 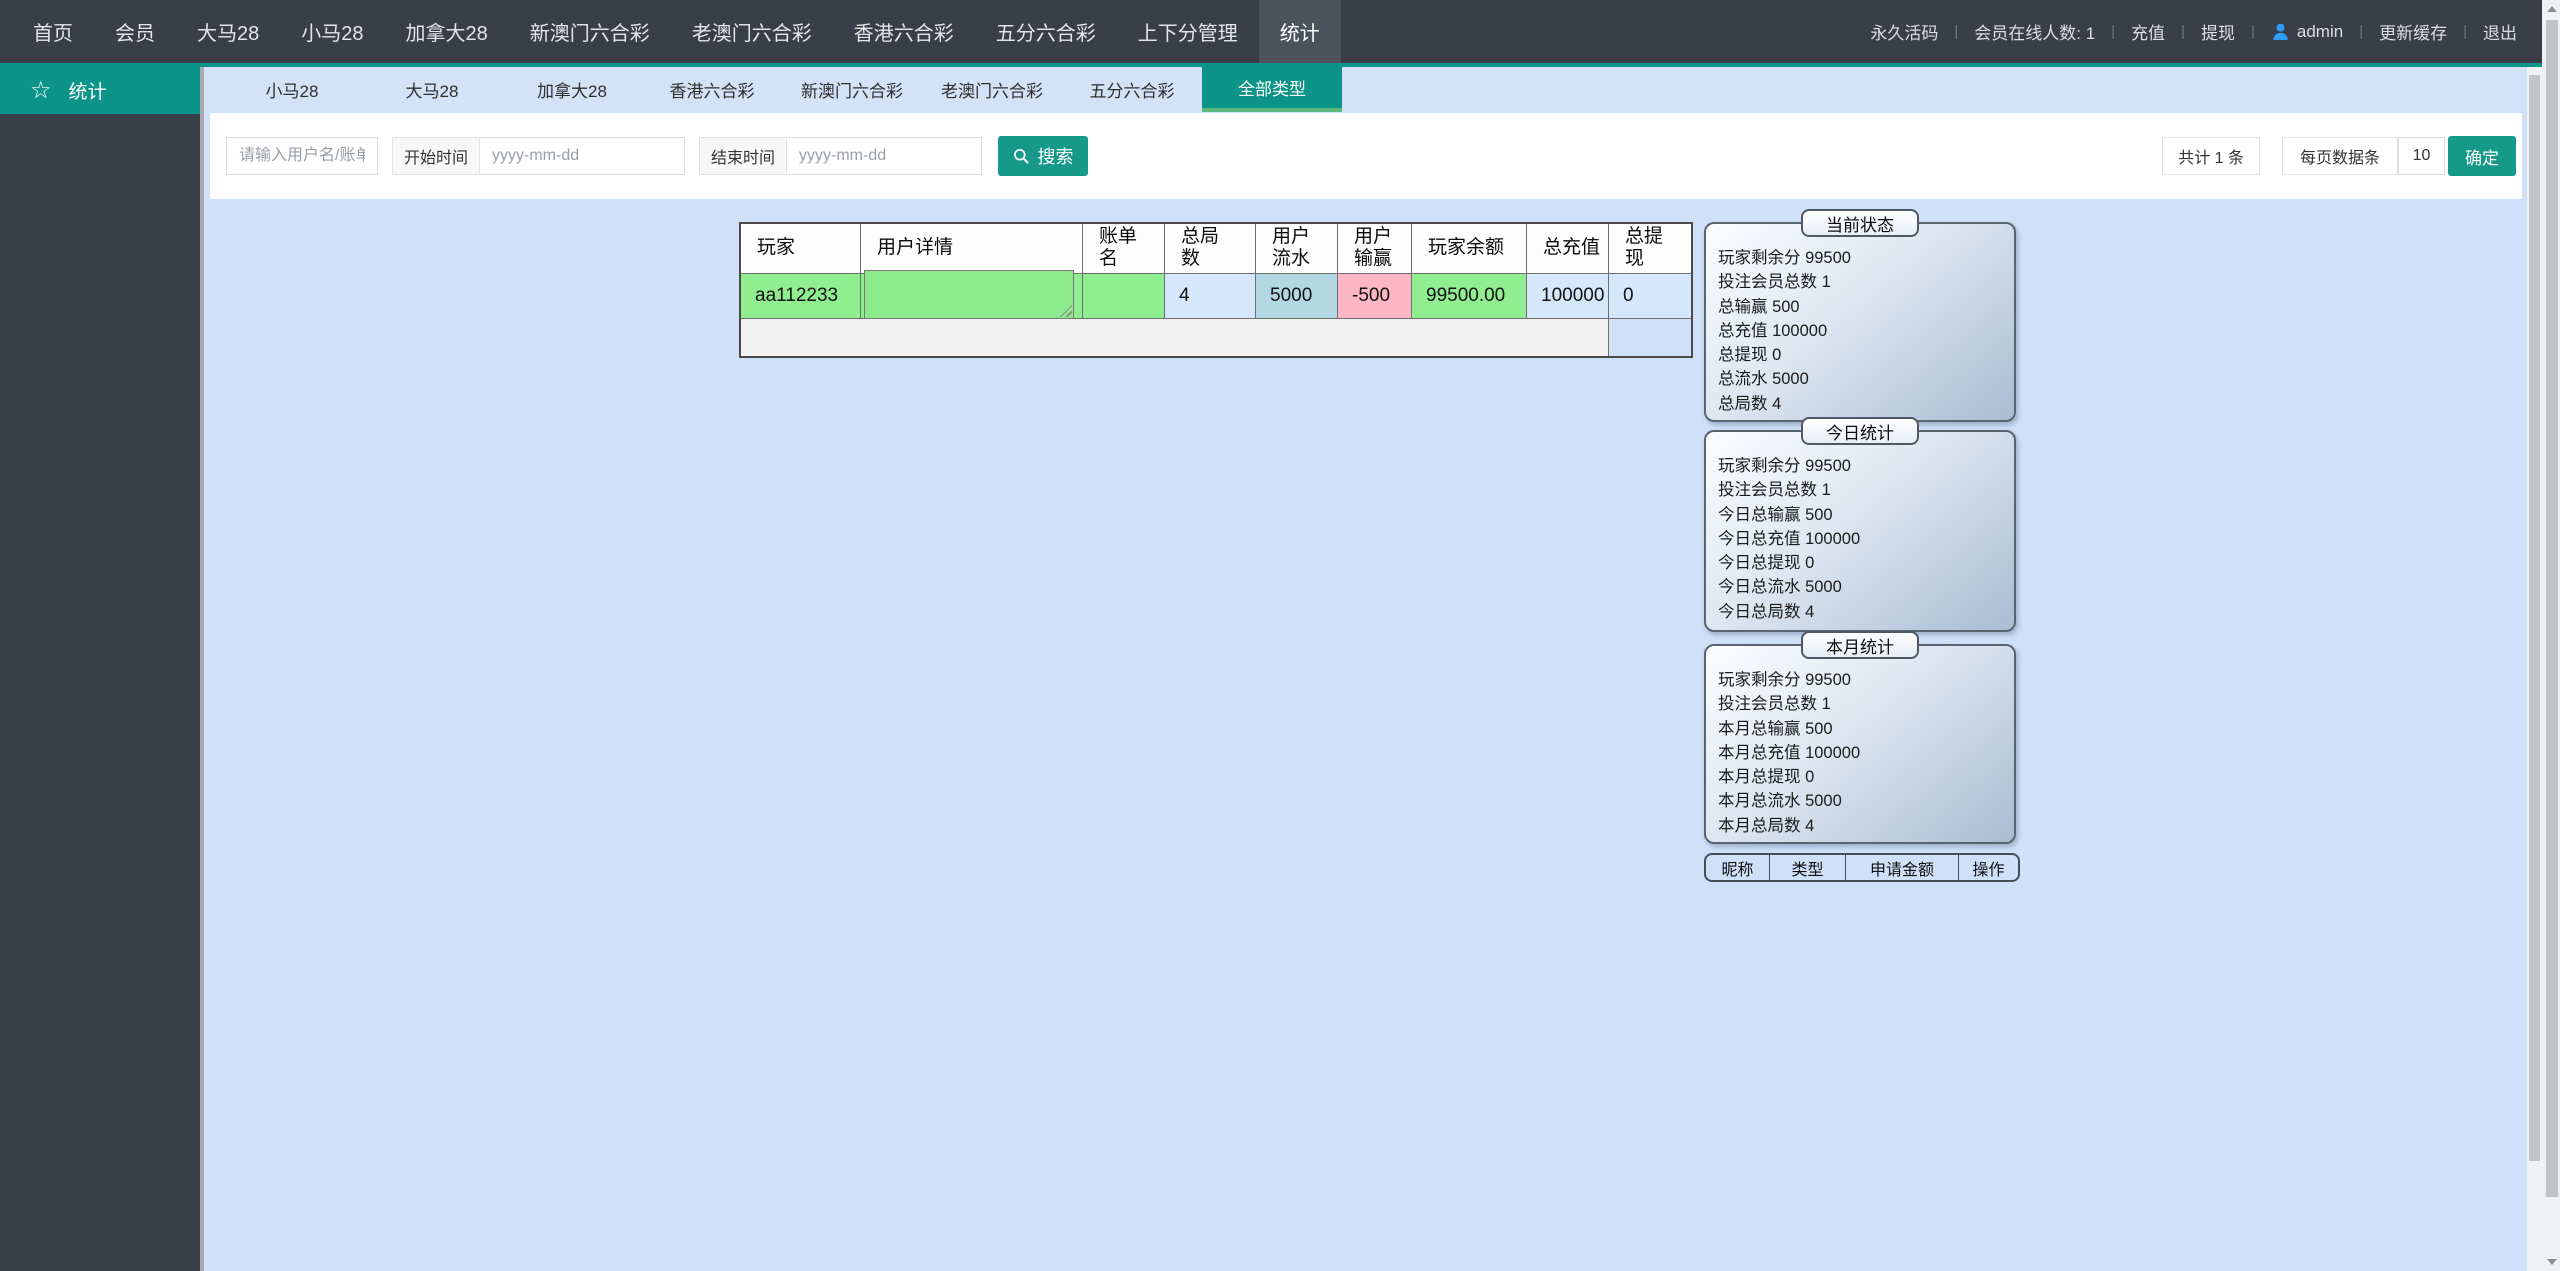 I want to click on stat-line: 今日总提现 0, so click(x=1766, y=563).